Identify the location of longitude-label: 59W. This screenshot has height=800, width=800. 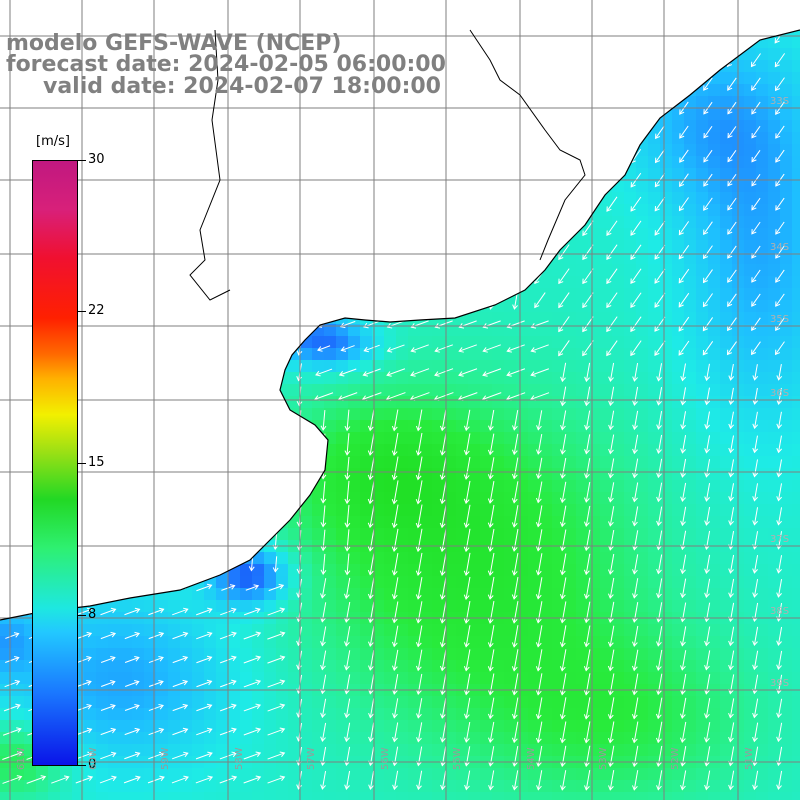
(165, 758).